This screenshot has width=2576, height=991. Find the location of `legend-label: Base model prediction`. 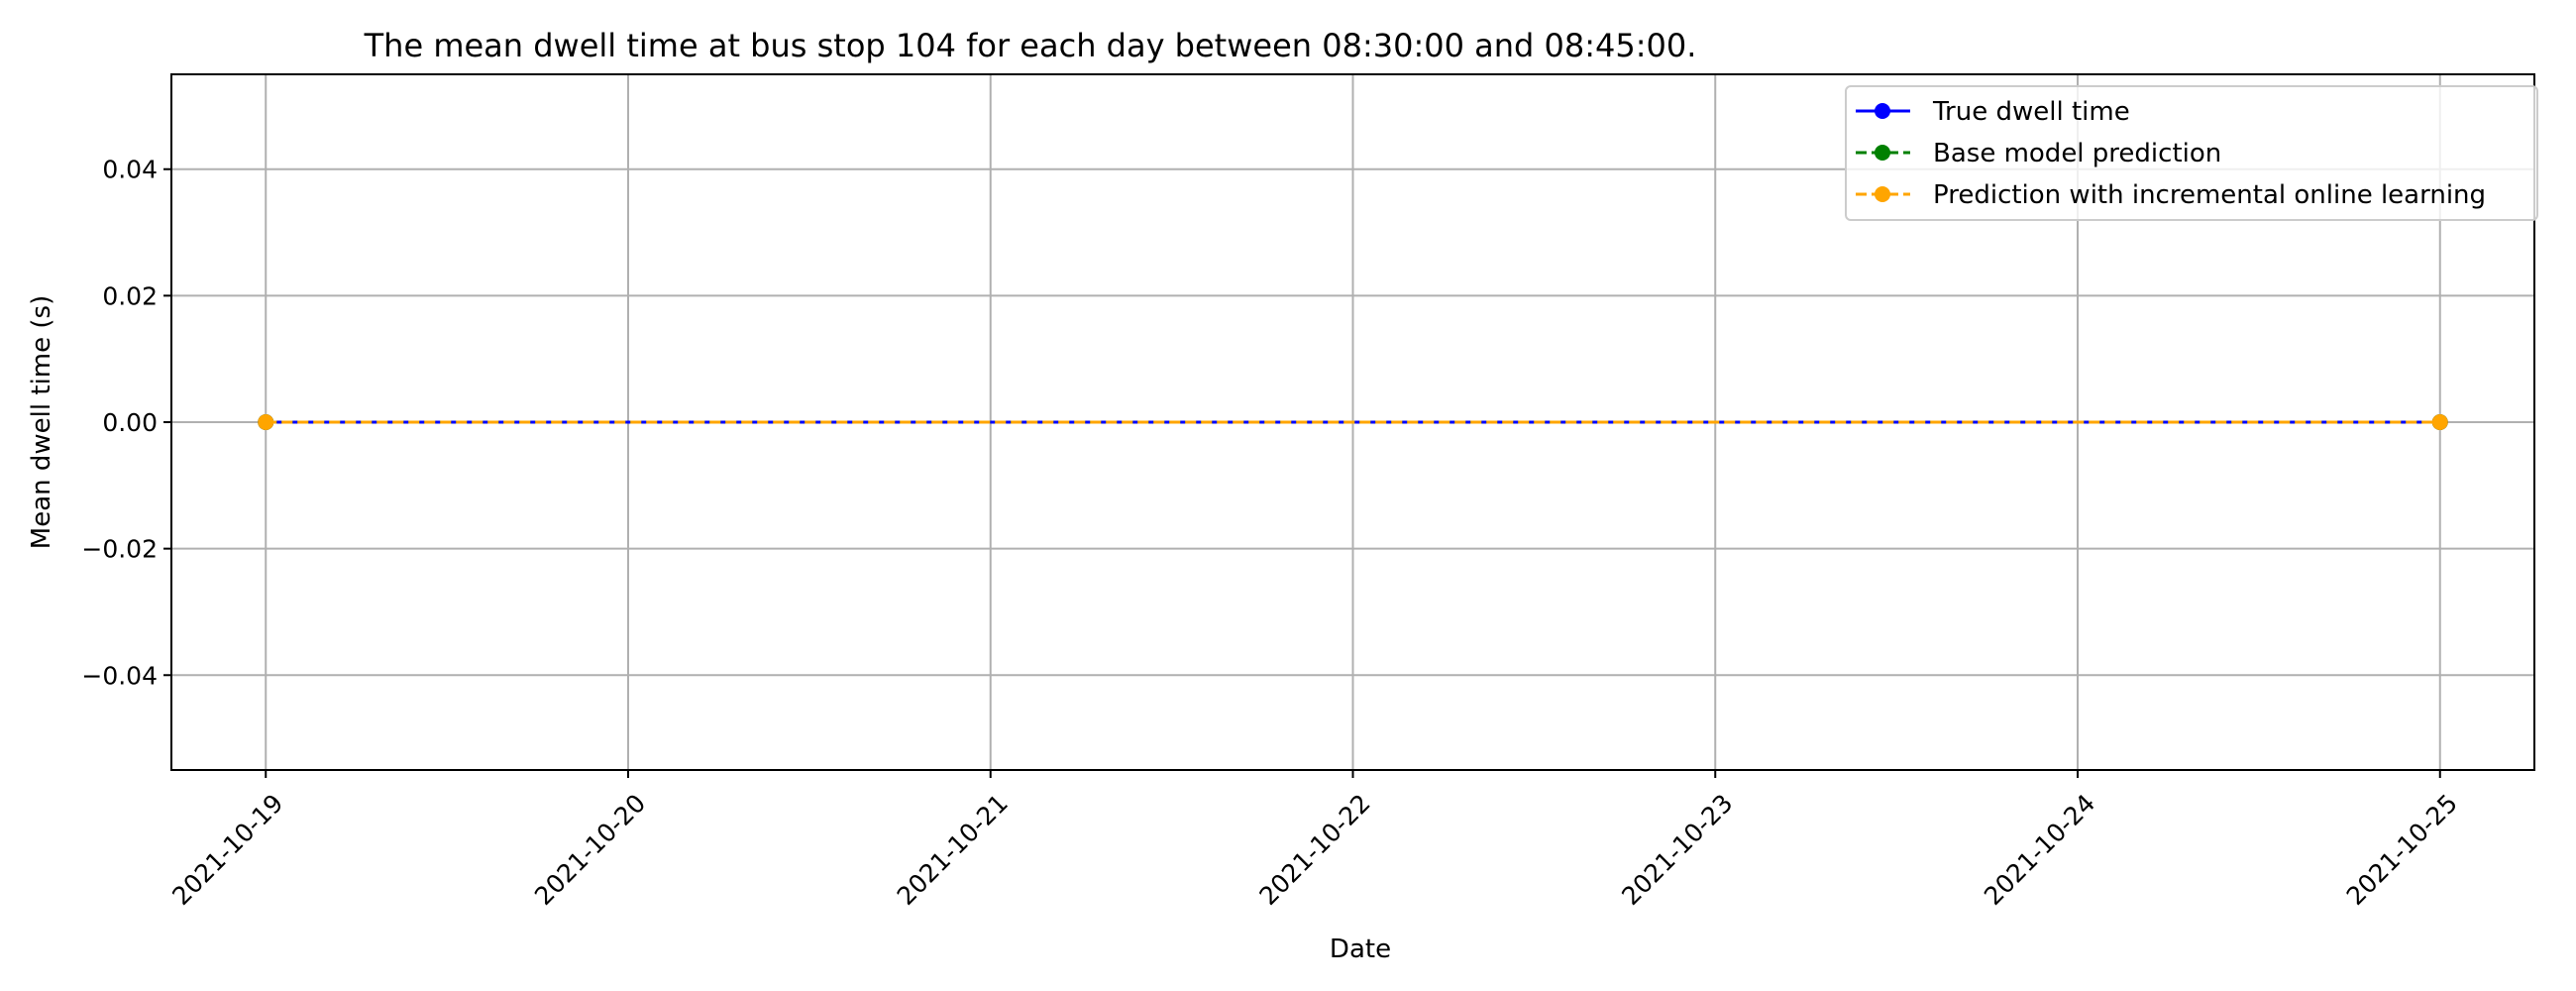

legend-label: Base model prediction is located at coordinates (2077, 153).